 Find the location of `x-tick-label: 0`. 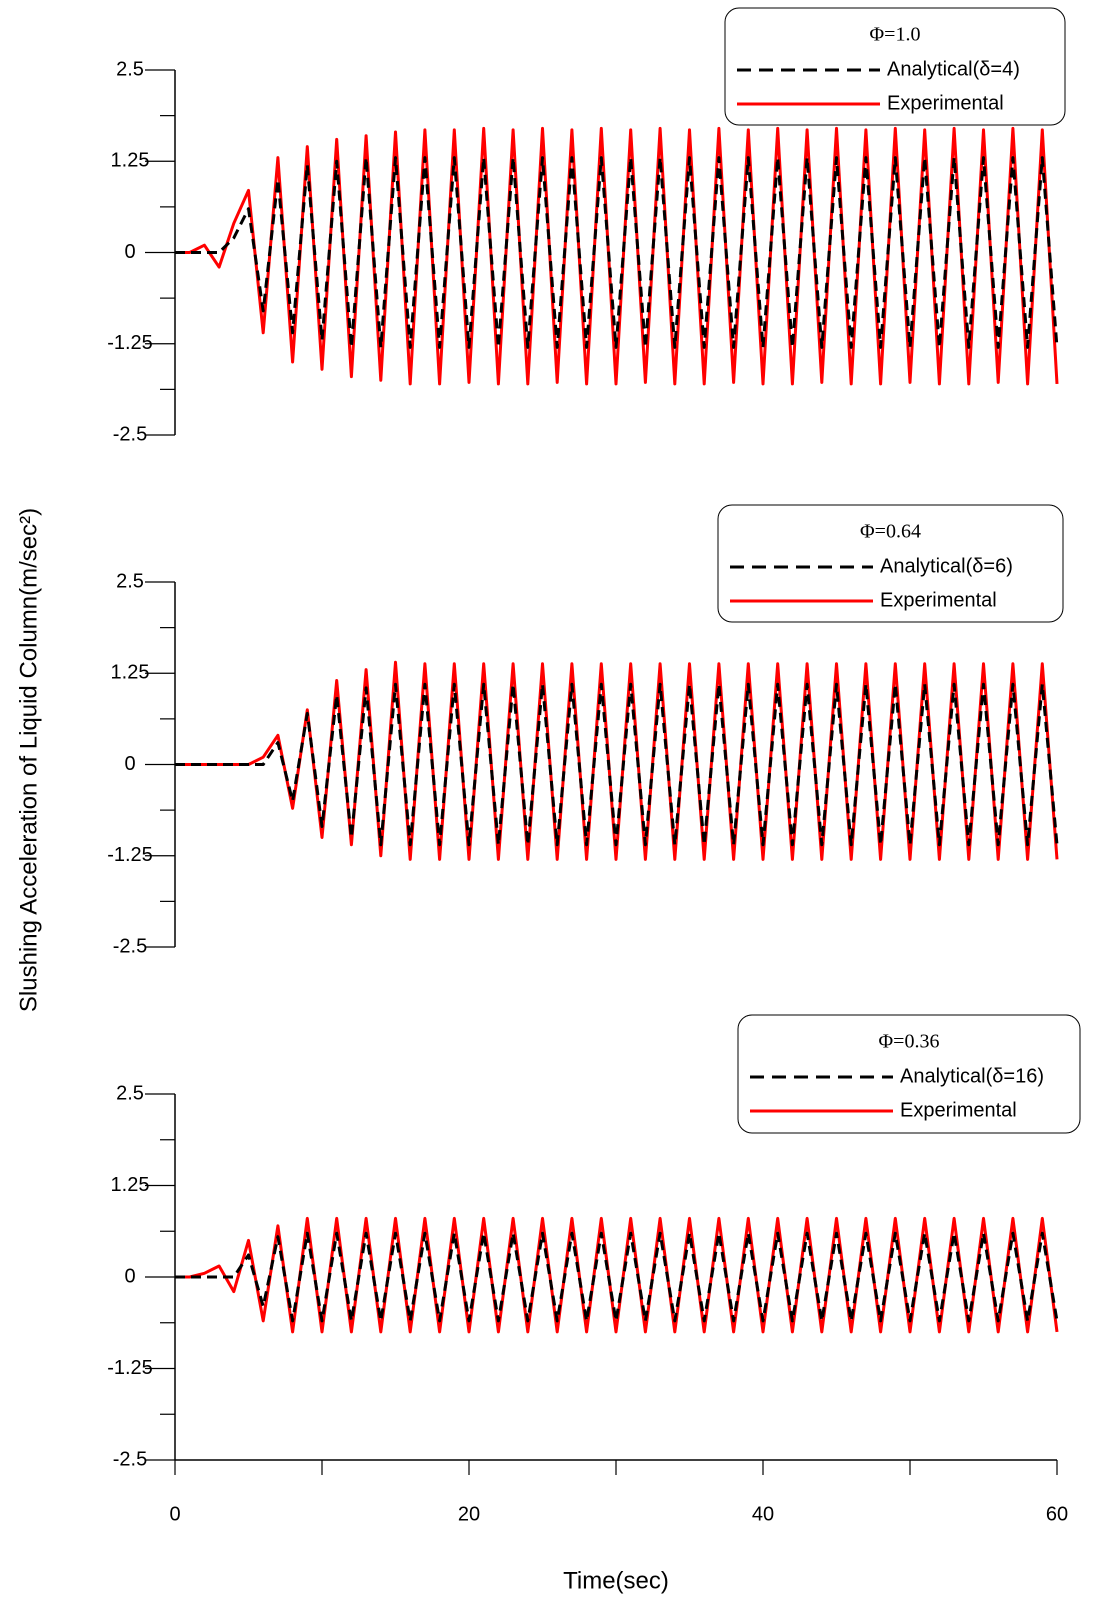

x-tick-label: 0 is located at coordinates (174, 1514).